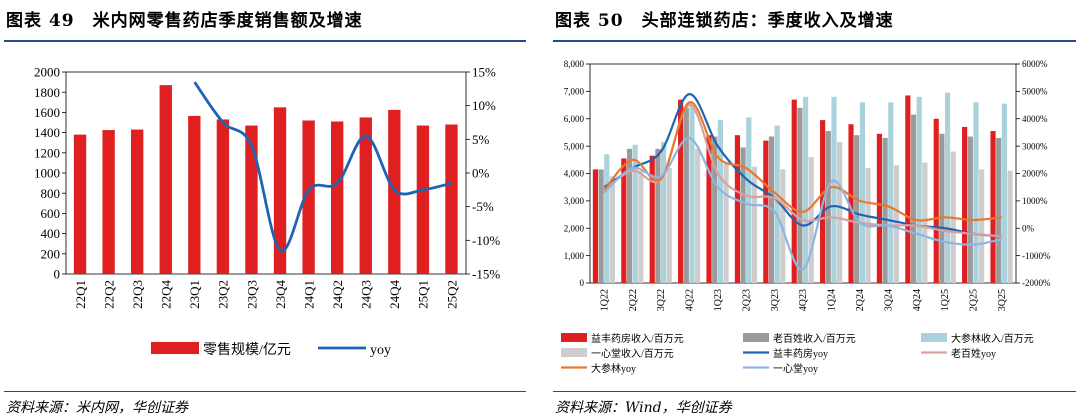 The width and height of the screenshot is (1080, 419). I want to click on category-label: 1Q25, so click(945, 300).